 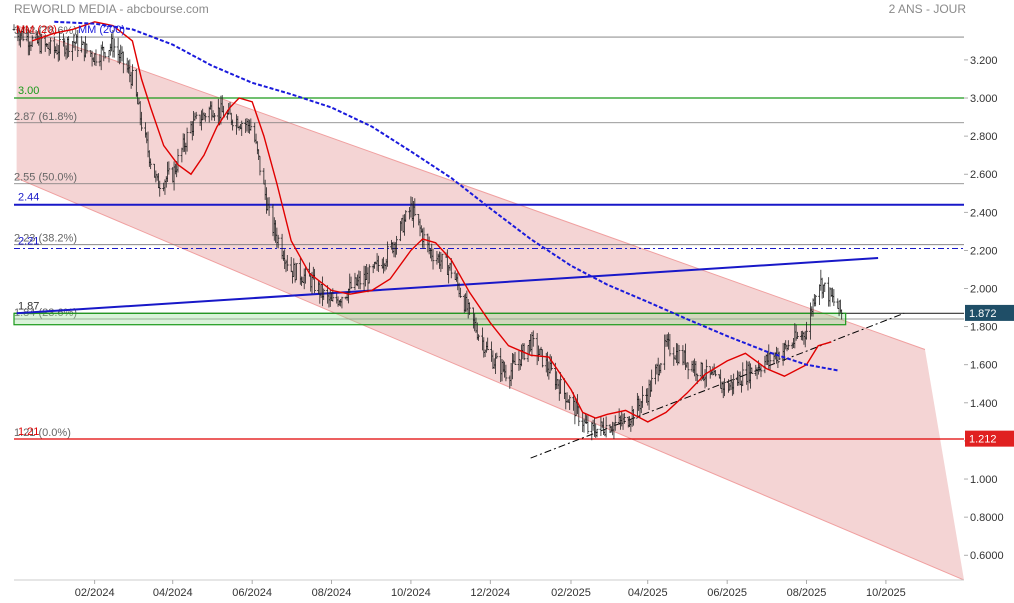 I want to click on chart-legend: MM (20) MM (200), so click(x=70, y=30).